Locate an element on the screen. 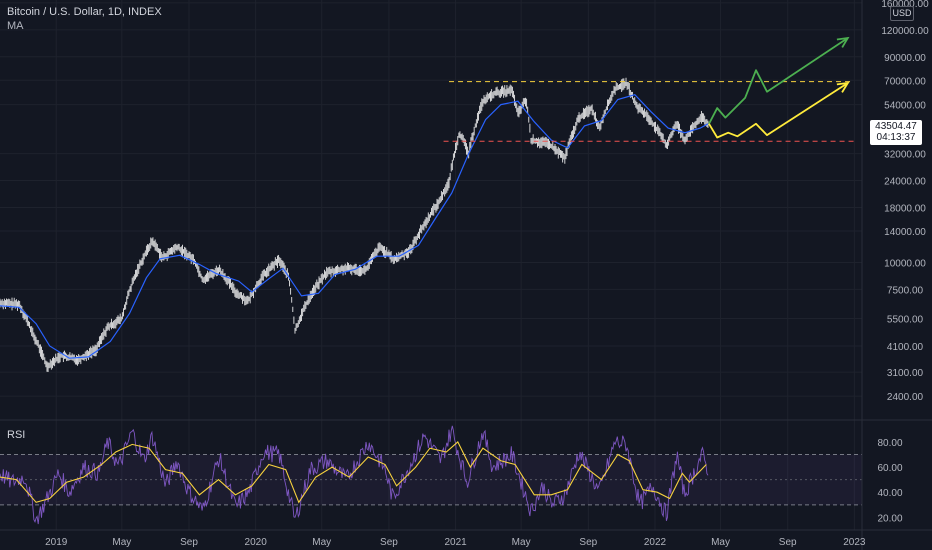 The height and width of the screenshot is (550, 932). rsi-tick-label: 60.00 is located at coordinates (889, 468).